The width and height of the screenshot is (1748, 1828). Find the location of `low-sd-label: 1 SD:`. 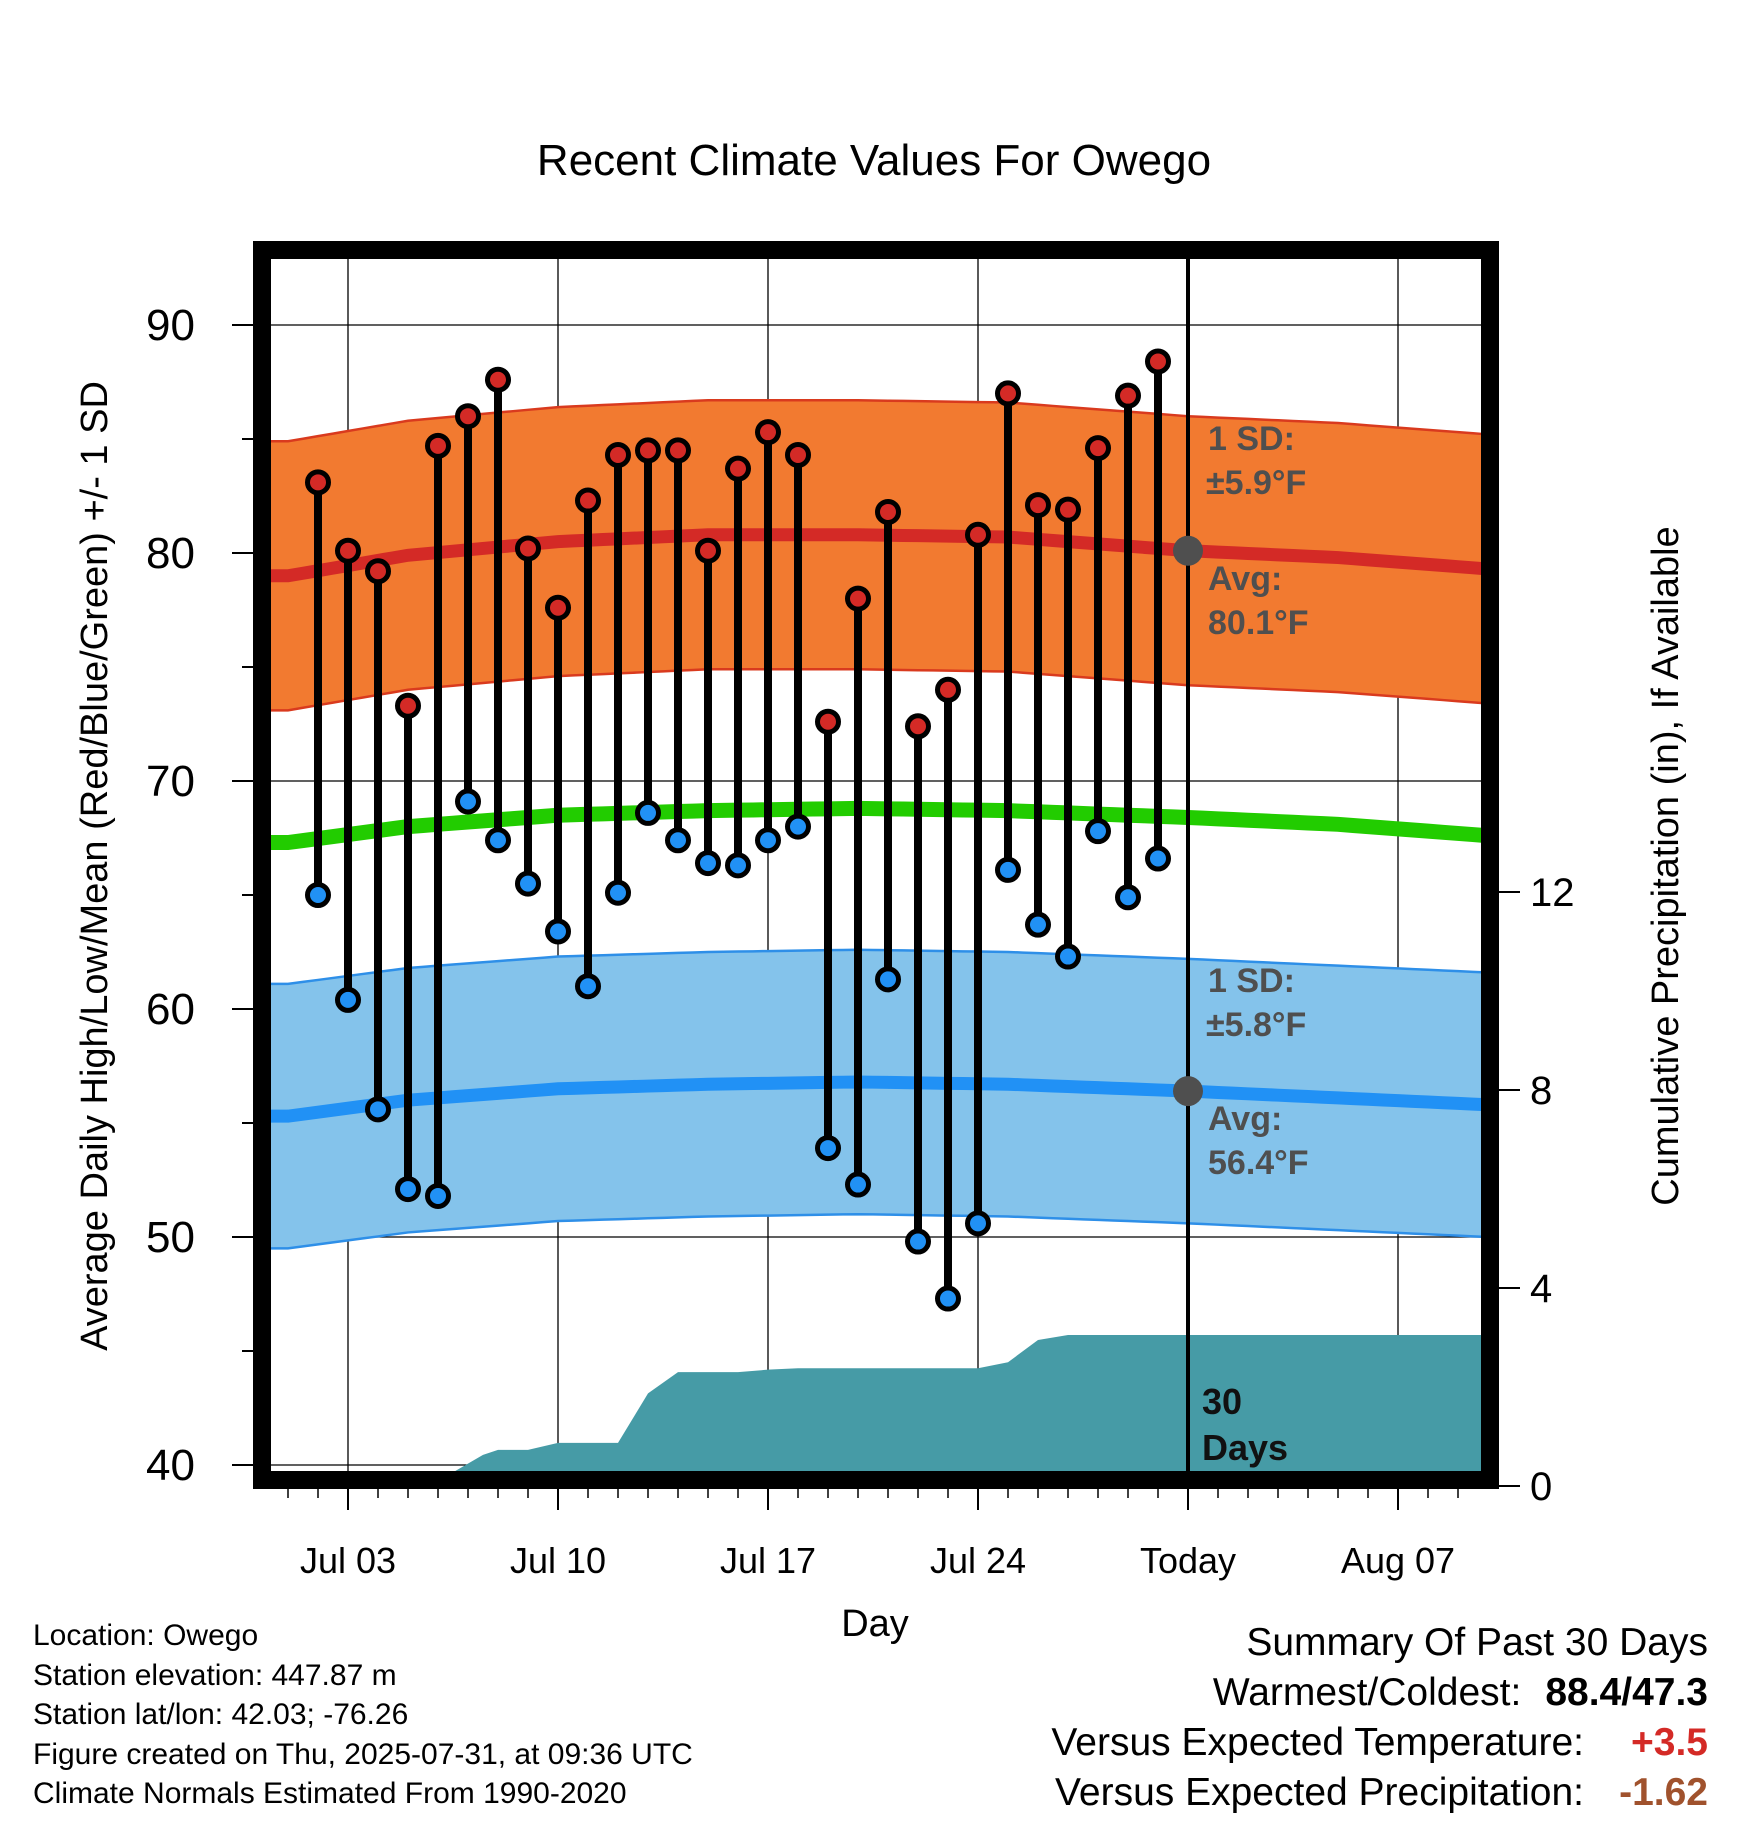

low-sd-label: 1 SD: is located at coordinates (1251, 981).